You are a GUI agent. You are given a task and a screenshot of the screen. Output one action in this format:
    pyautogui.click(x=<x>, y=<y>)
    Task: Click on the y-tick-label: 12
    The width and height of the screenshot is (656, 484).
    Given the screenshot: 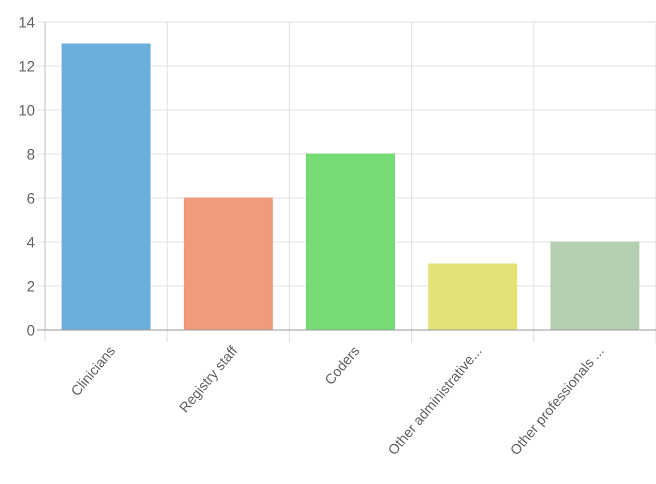 What is the action you would take?
    pyautogui.click(x=26, y=67)
    